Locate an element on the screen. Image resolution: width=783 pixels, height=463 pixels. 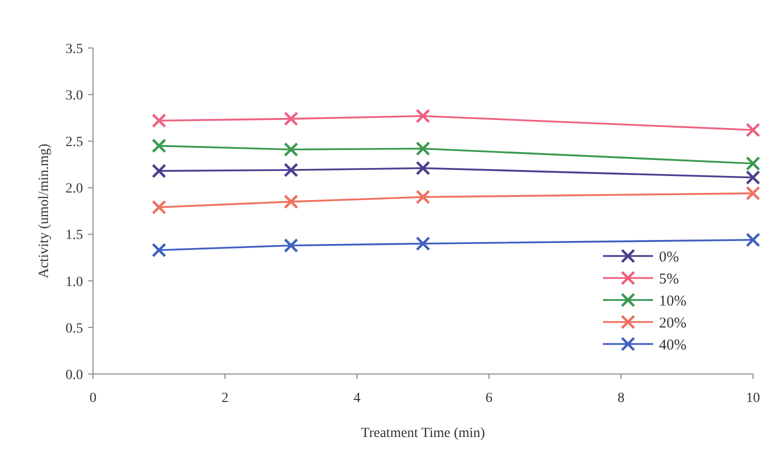
legend-label: 0% is located at coordinates (669, 257).